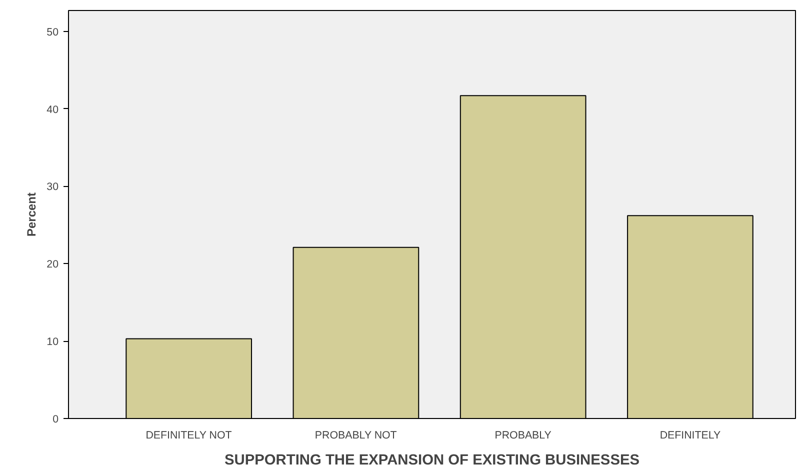 This screenshot has height=474, width=799. What do you see at coordinates (690, 436) in the screenshot?
I see `x-tick-label: DEFINITELY` at bounding box center [690, 436].